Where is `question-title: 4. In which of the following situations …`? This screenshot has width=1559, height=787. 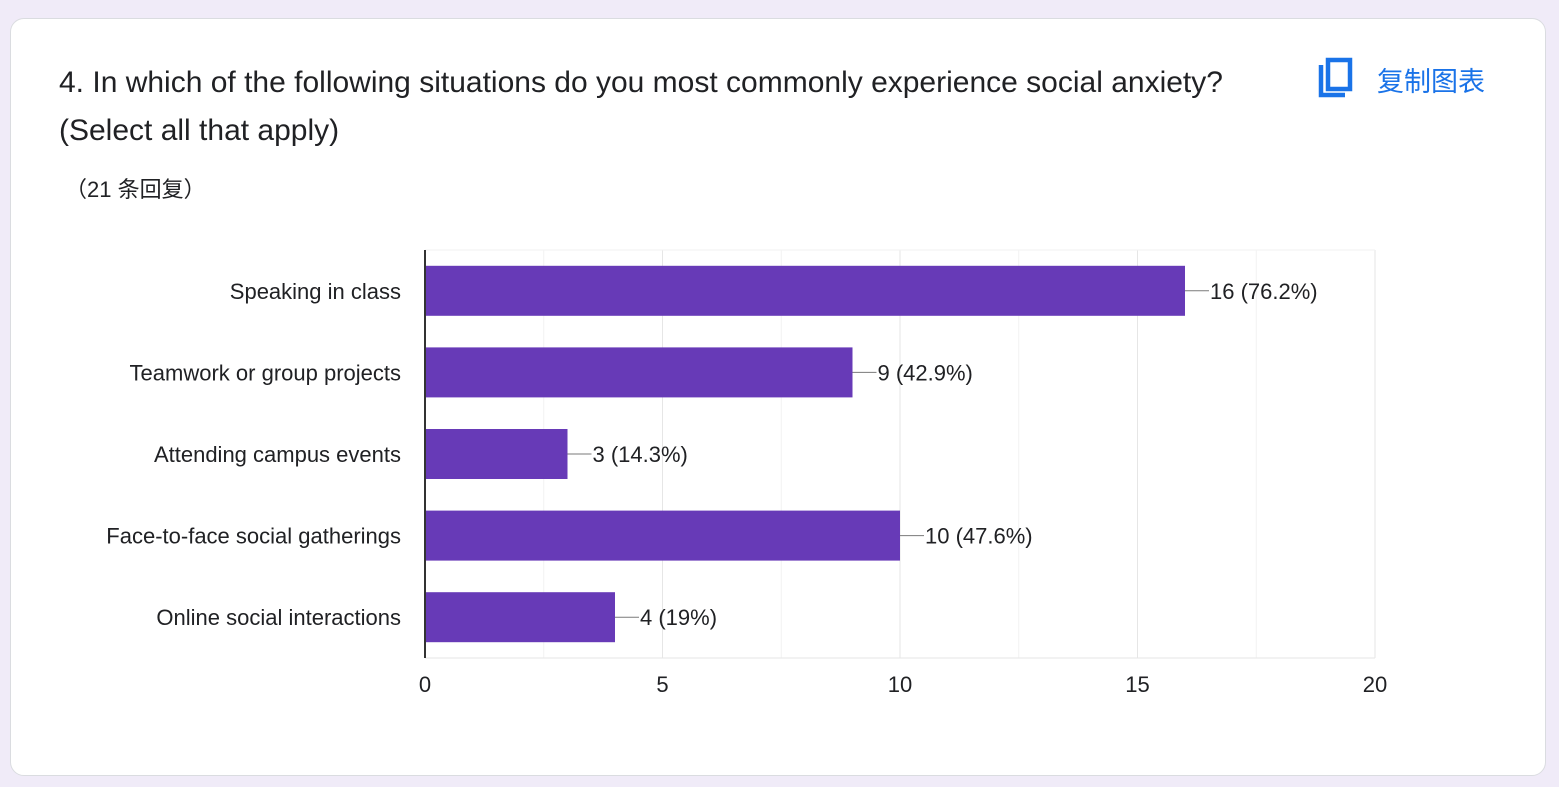 question-title: 4. In which of the following situations … is located at coordinates (641, 106).